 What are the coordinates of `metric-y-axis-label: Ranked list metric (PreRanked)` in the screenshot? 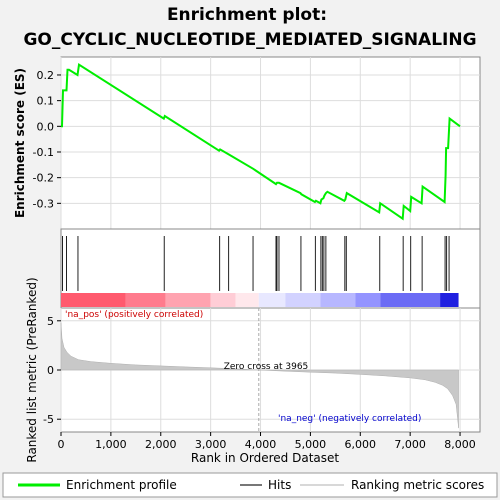 It's located at (32, 369).